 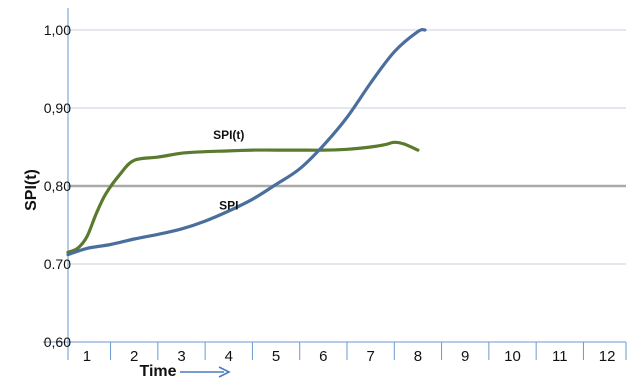 I want to click on series-annotation: SPI(t), so click(x=228, y=135).